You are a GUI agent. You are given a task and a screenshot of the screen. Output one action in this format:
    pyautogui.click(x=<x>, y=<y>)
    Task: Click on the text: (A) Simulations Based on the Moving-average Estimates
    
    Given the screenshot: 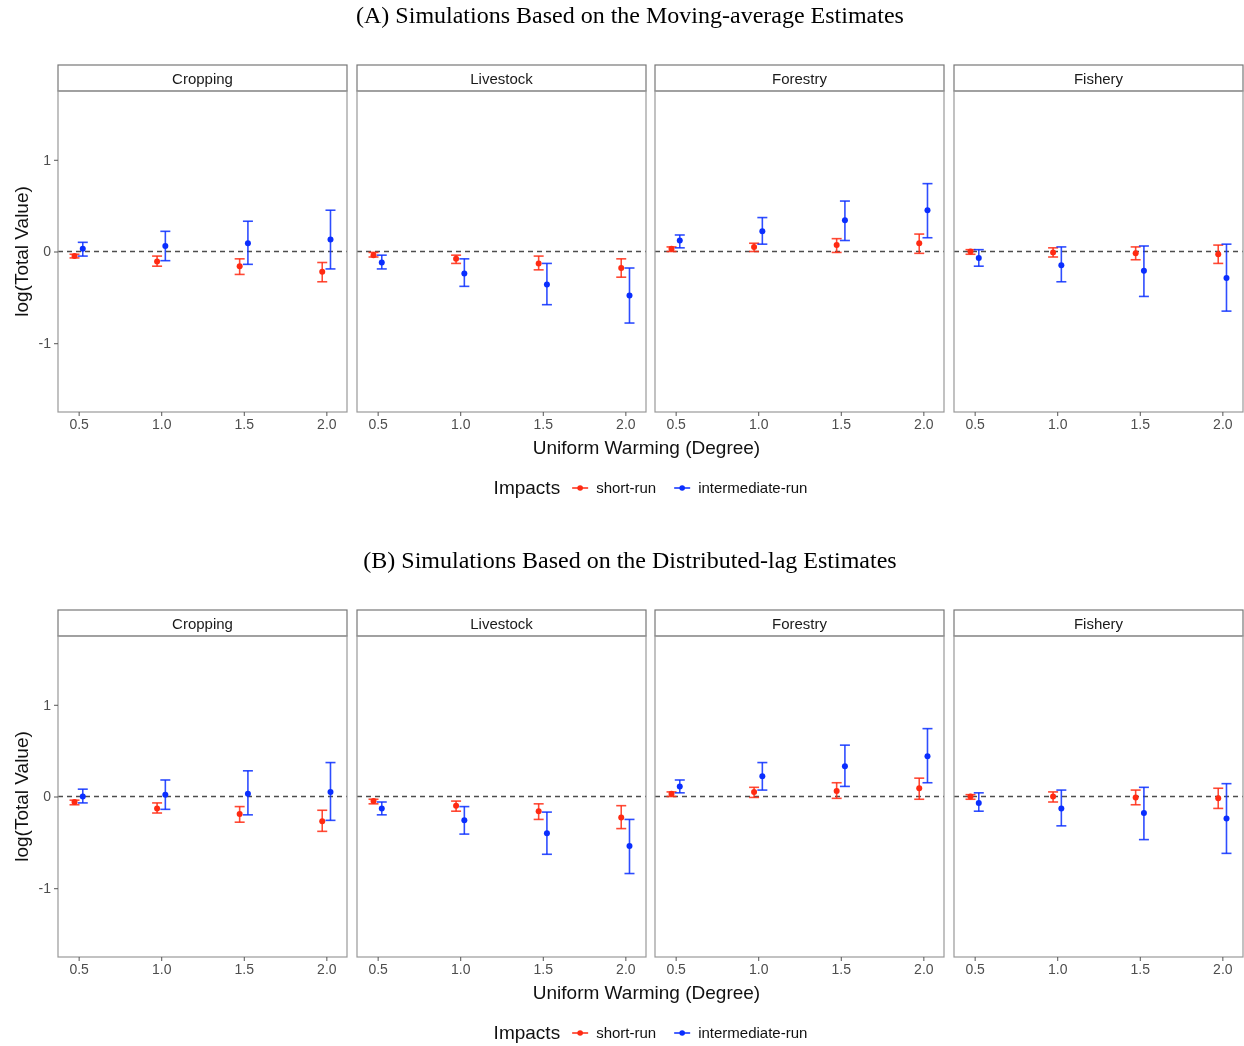 What is the action you would take?
    pyautogui.click(x=630, y=15)
    